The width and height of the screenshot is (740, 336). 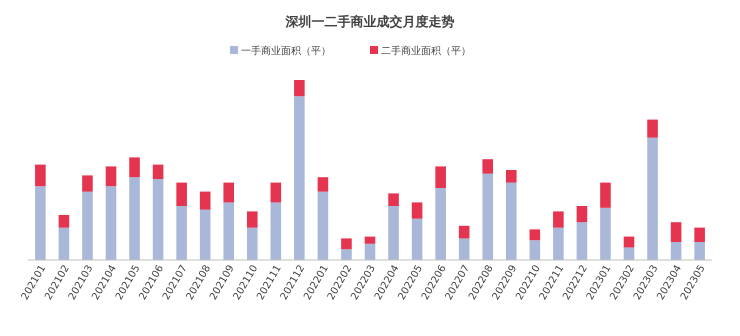 I want to click on legend-label: 一手商业面积（平）, so click(x=286, y=51).